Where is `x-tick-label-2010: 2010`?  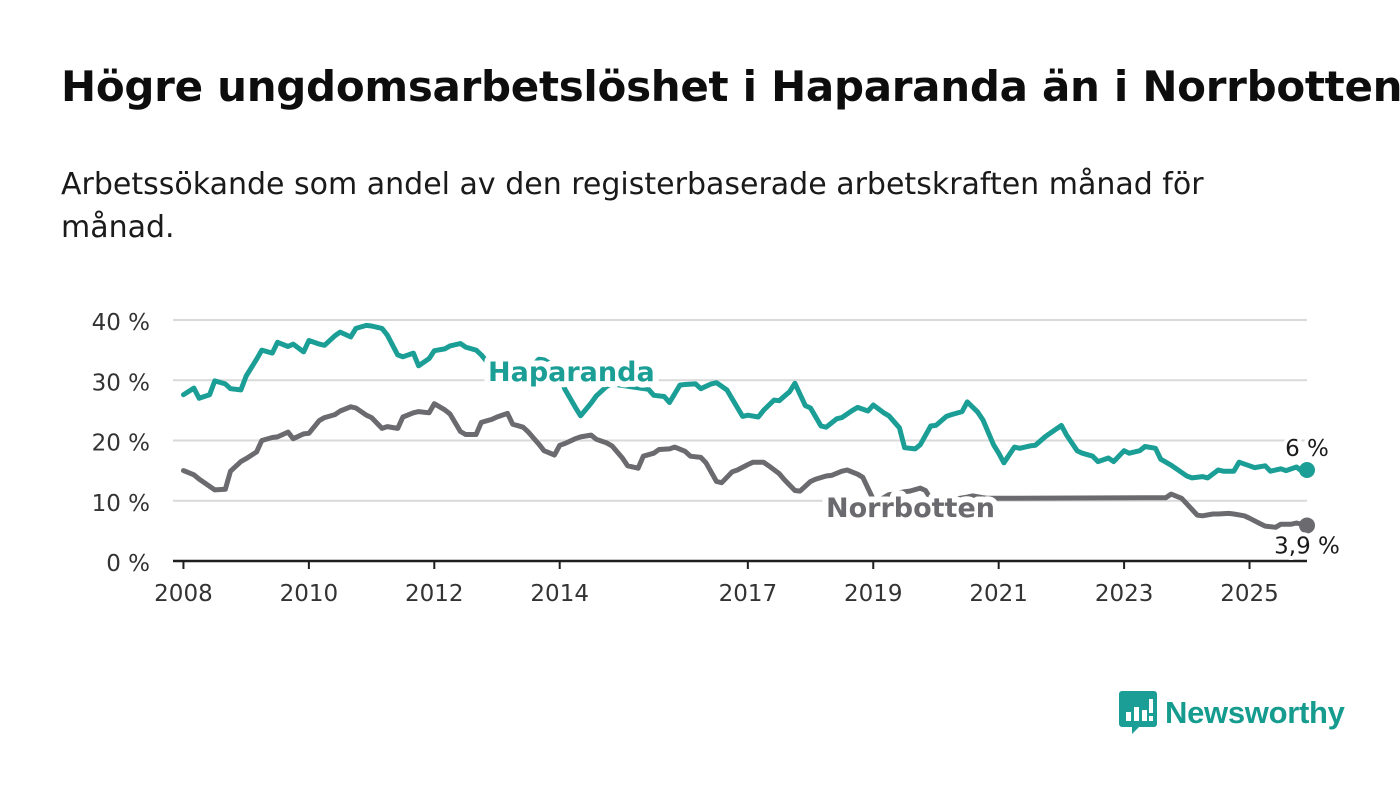
x-tick-label-2010: 2010 is located at coordinates (309, 594).